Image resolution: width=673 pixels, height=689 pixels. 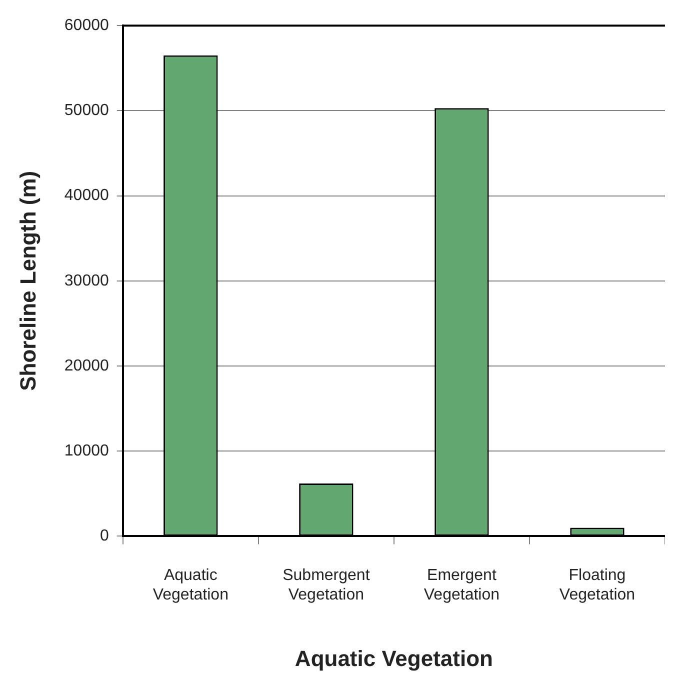 What do you see at coordinates (104, 536) in the screenshot?
I see `y-tick-label: 0` at bounding box center [104, 536].